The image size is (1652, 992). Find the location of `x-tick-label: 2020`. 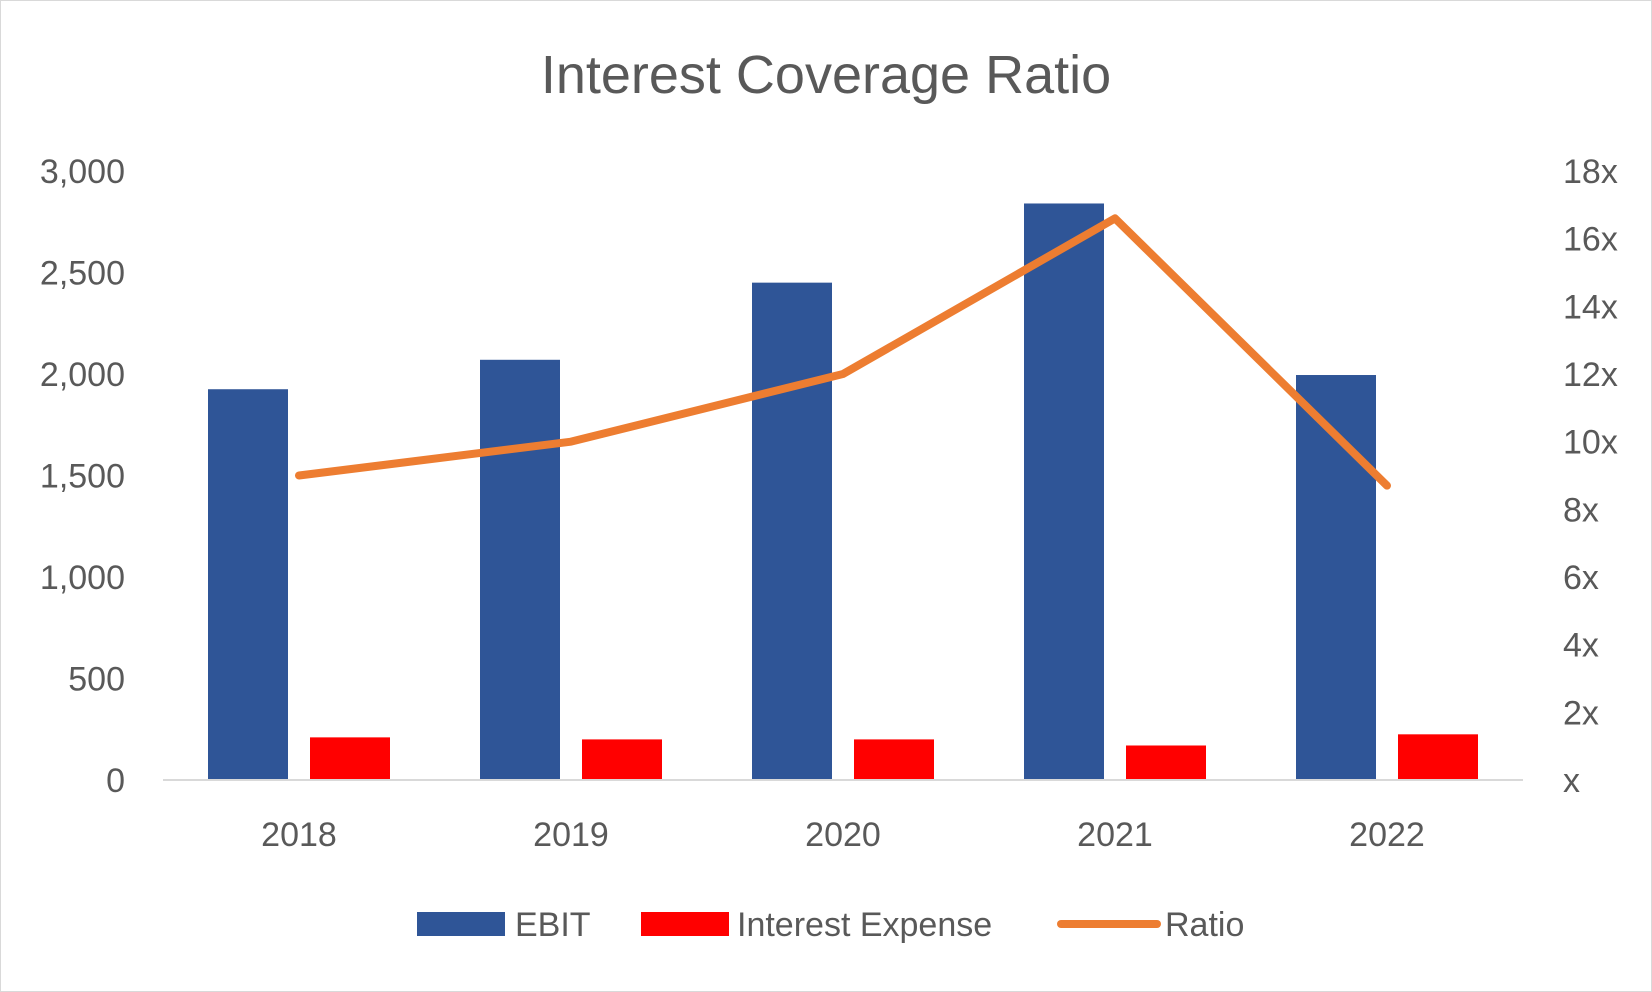

x-tick-label: 2020 is located at coordinates (843, 835).